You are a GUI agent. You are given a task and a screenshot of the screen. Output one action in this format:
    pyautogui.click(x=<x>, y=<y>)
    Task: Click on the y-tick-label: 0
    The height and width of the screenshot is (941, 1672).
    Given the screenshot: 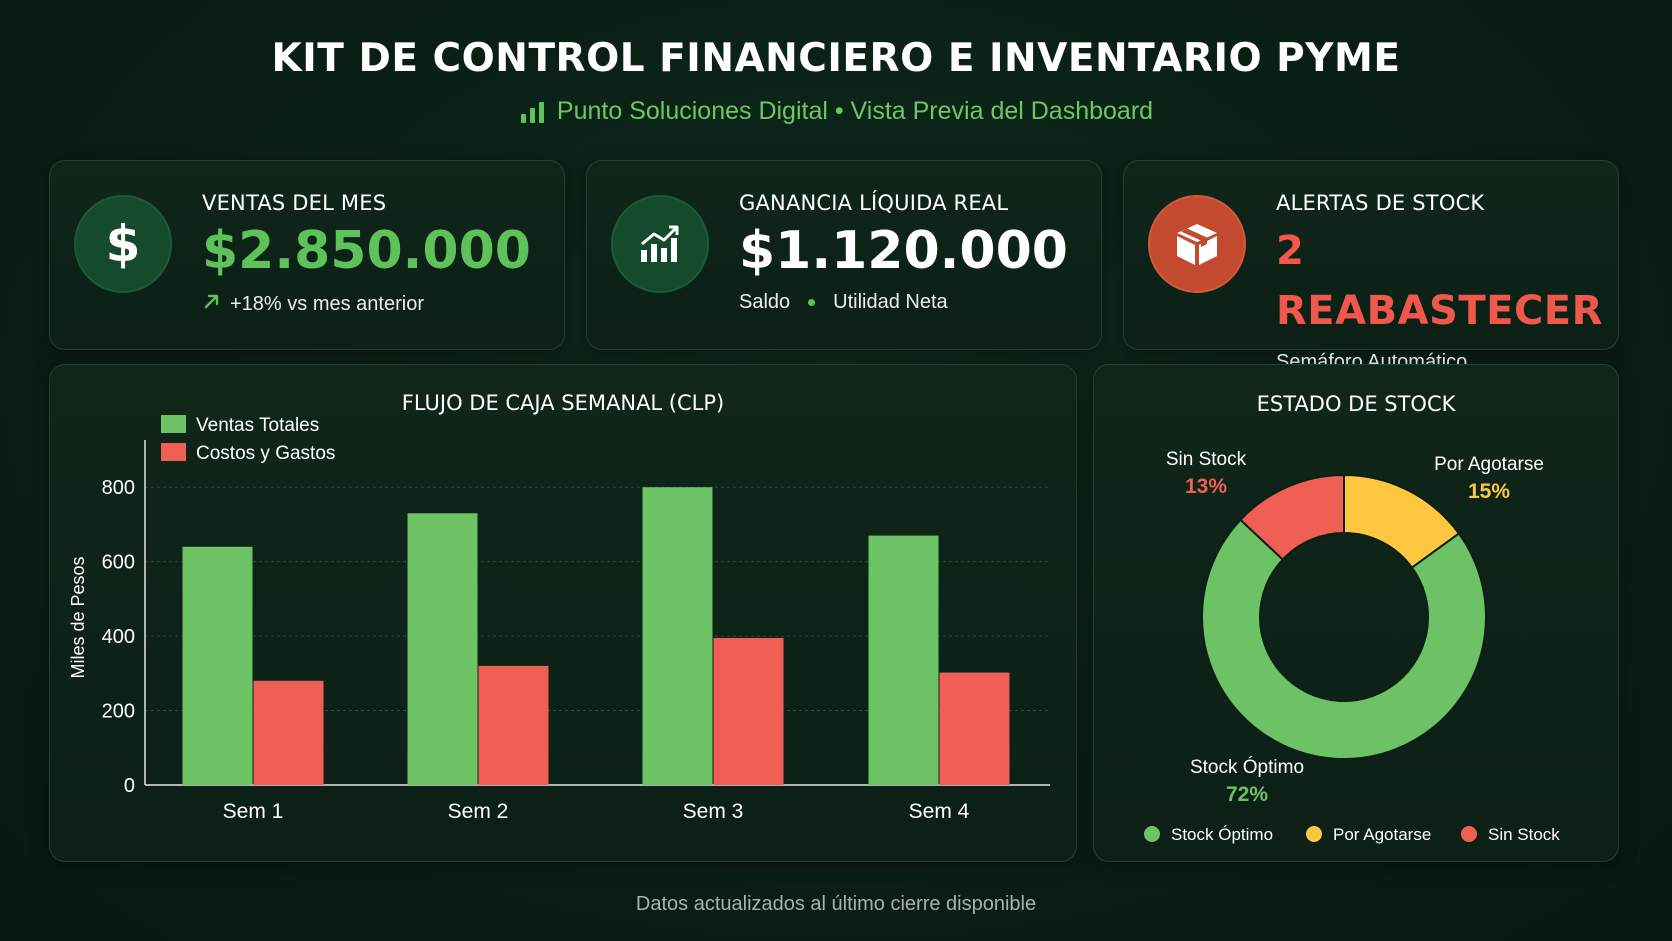 What is the action you would take?
    pyautogui.click(x=129, y=786)
    